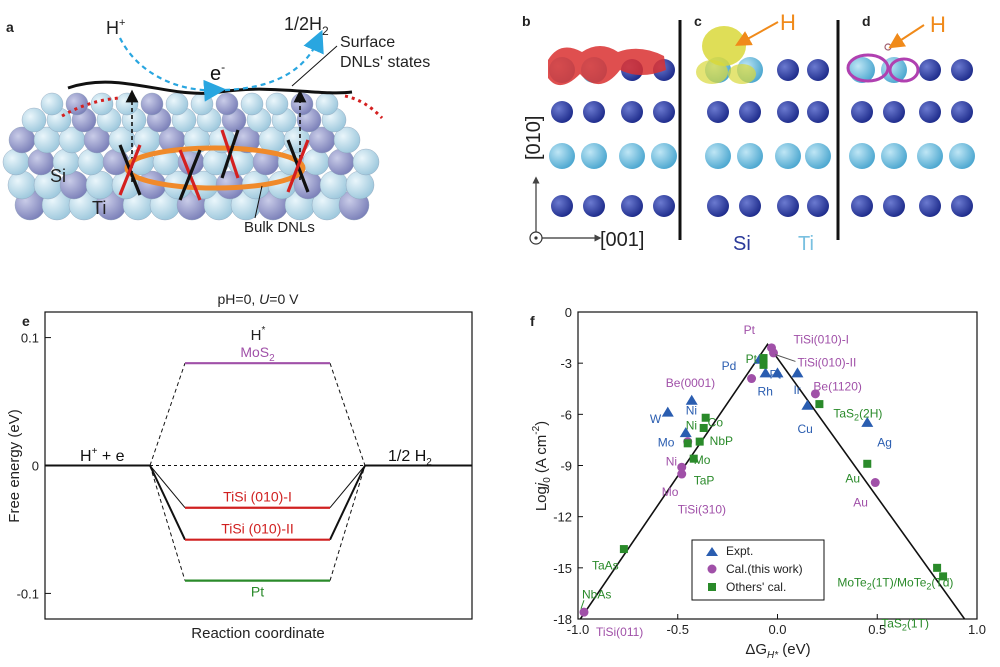 The height and width of the screenshot is (667, 1000). I want to click on point-label: W, so click(656, 419).